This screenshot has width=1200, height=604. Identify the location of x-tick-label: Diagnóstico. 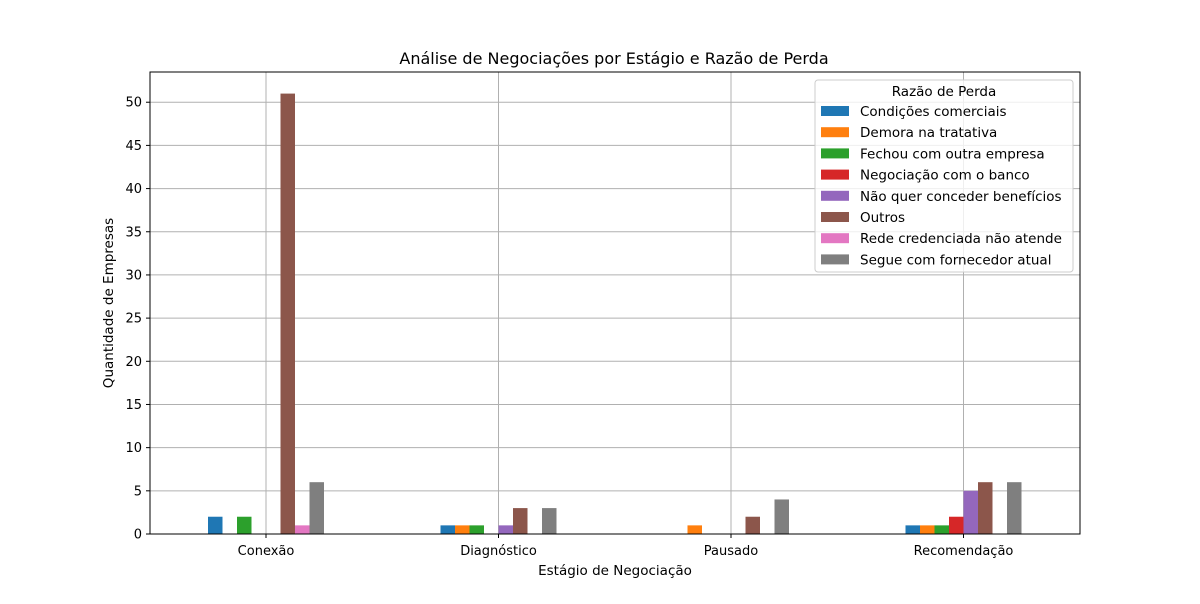
(498, 551).